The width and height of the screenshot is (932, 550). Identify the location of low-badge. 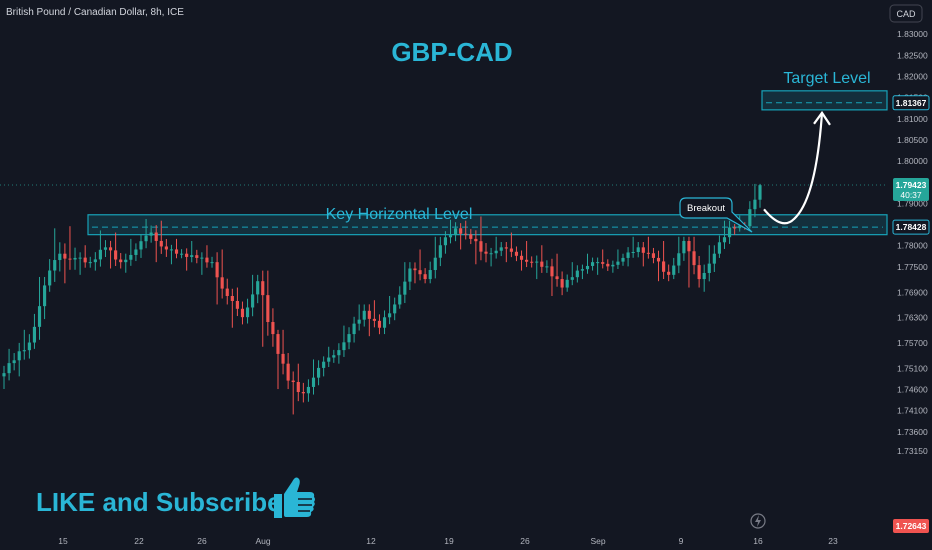
(911, 526).